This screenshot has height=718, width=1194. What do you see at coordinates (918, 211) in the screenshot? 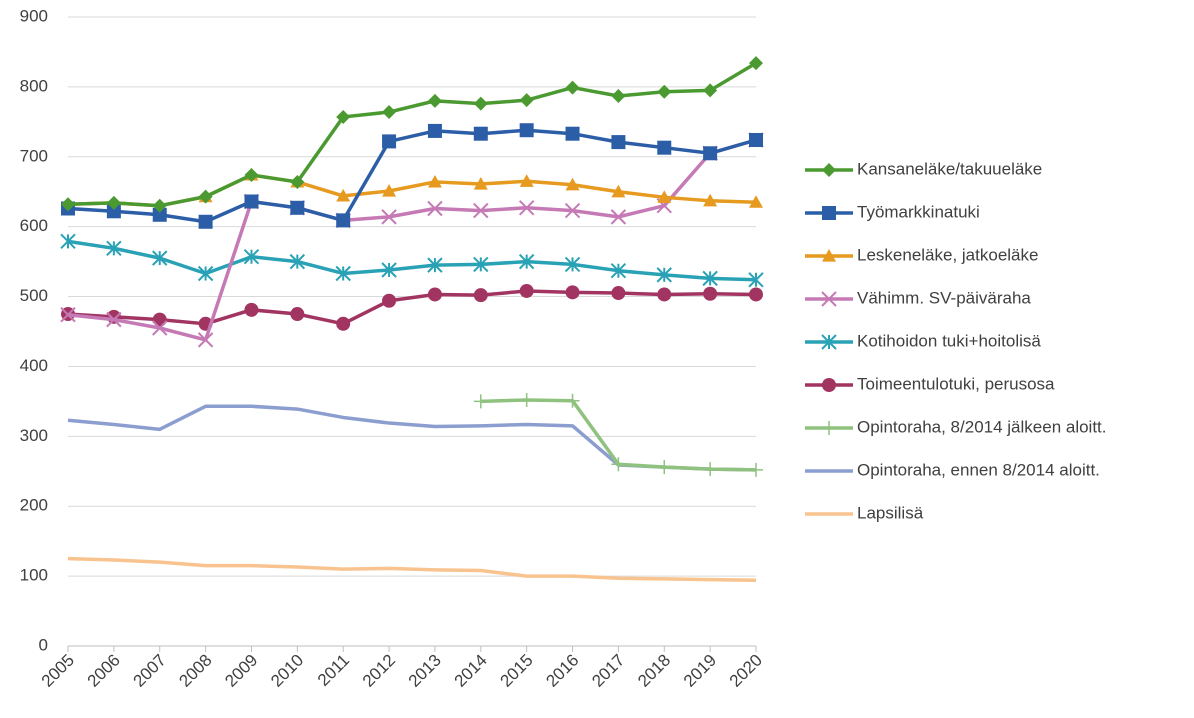
I see `legend-label: Työmarkkinatuki` at bounding box center [918, 211].